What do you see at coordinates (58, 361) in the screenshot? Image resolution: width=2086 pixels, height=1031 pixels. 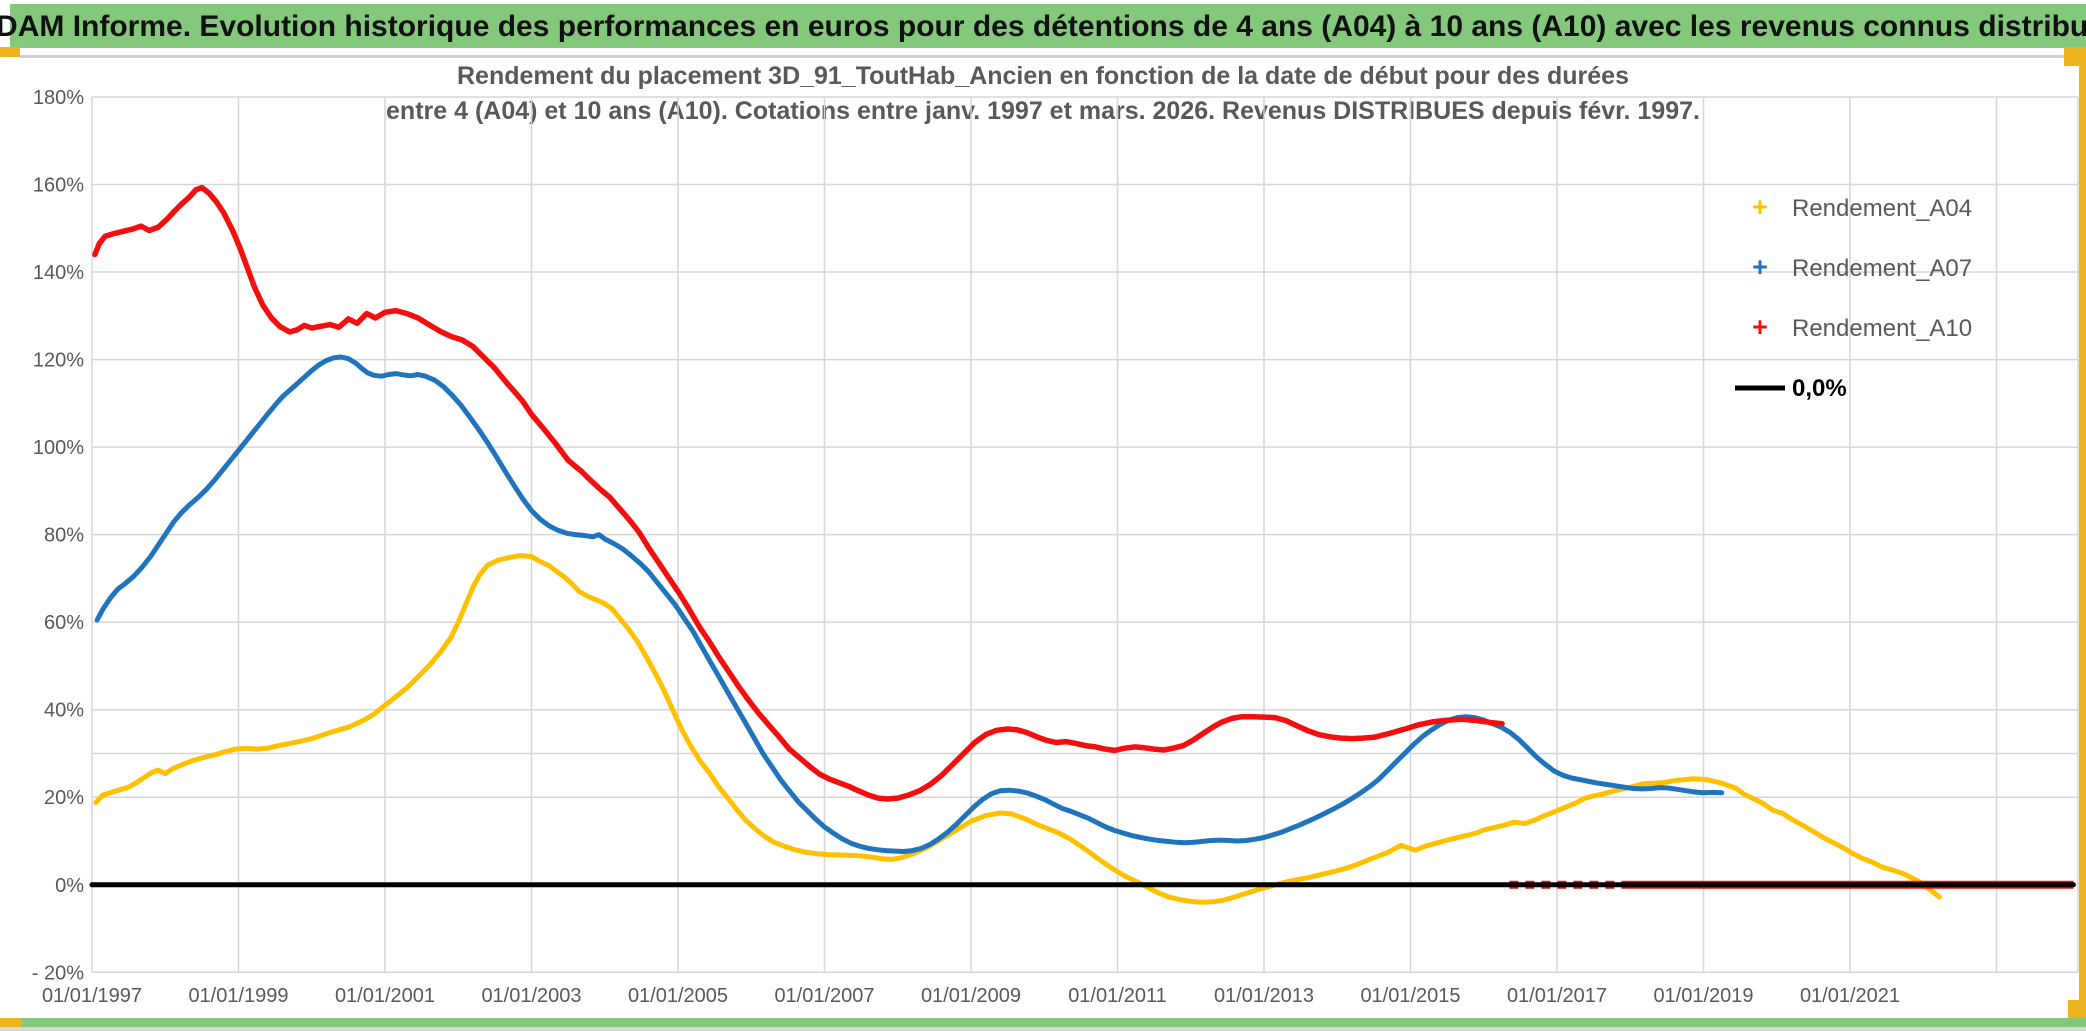 I see `y-axis-tick-label: 120%` at bounding box center [58, 361].